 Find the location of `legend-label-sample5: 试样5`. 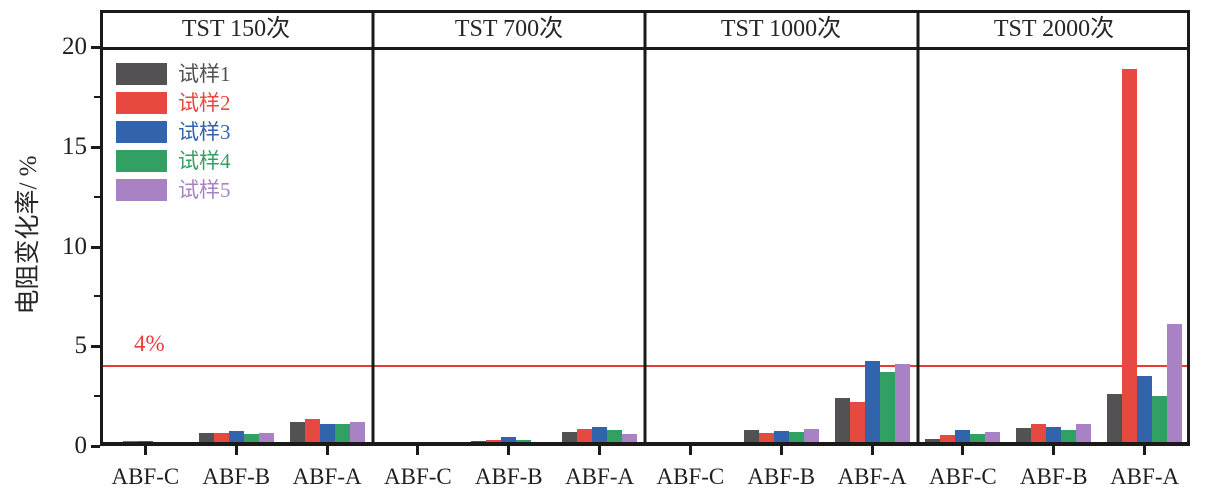

legend-label-sample5: 试样5 is located at coordinates (204, 190).